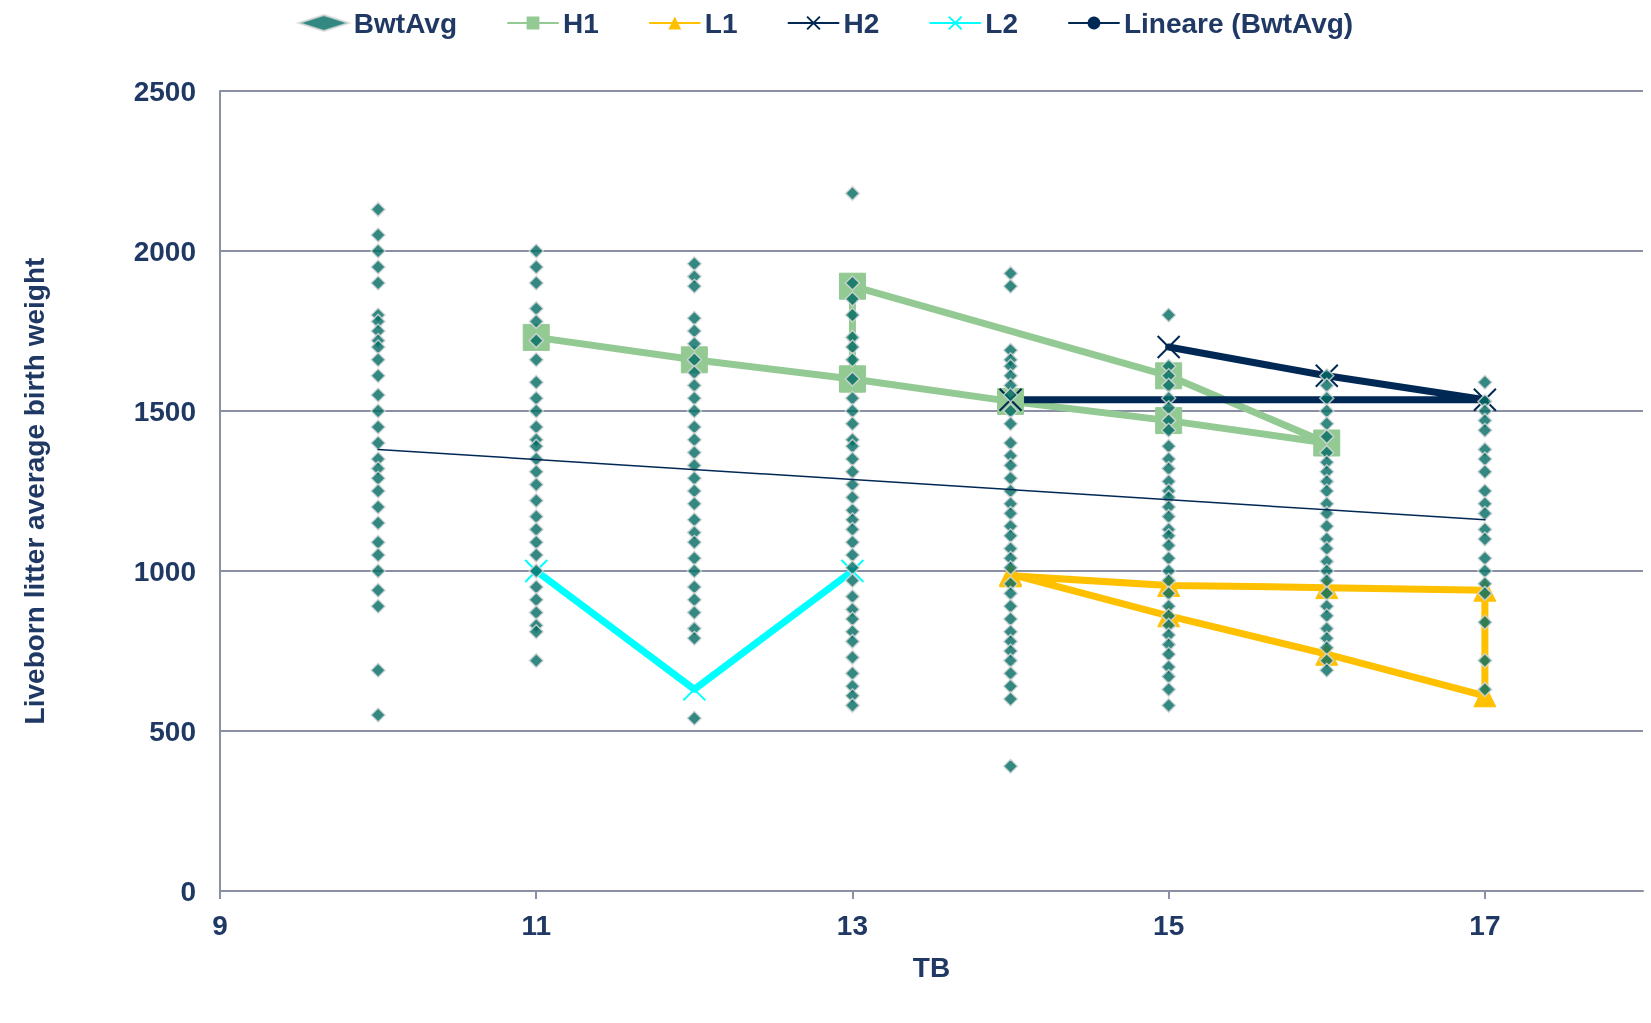 This screenshot has width=1651, height=1023. What do you see at coordinates (172, 731) in the screenshot?
I see `y-tick-label: 500` at bounding box center [172, 731].